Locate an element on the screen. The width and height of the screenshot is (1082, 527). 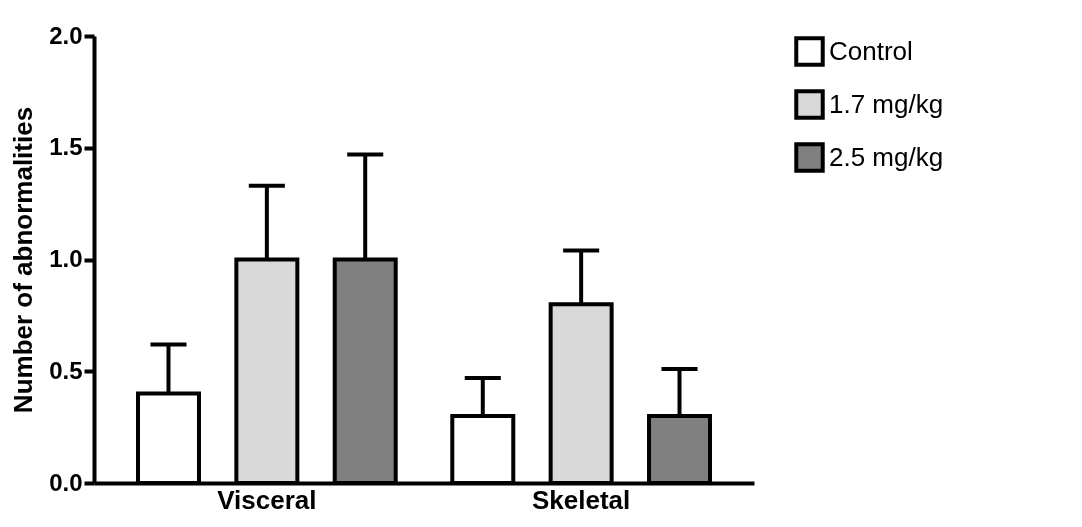
legend-label: Control is located at coordinates (871, 50).